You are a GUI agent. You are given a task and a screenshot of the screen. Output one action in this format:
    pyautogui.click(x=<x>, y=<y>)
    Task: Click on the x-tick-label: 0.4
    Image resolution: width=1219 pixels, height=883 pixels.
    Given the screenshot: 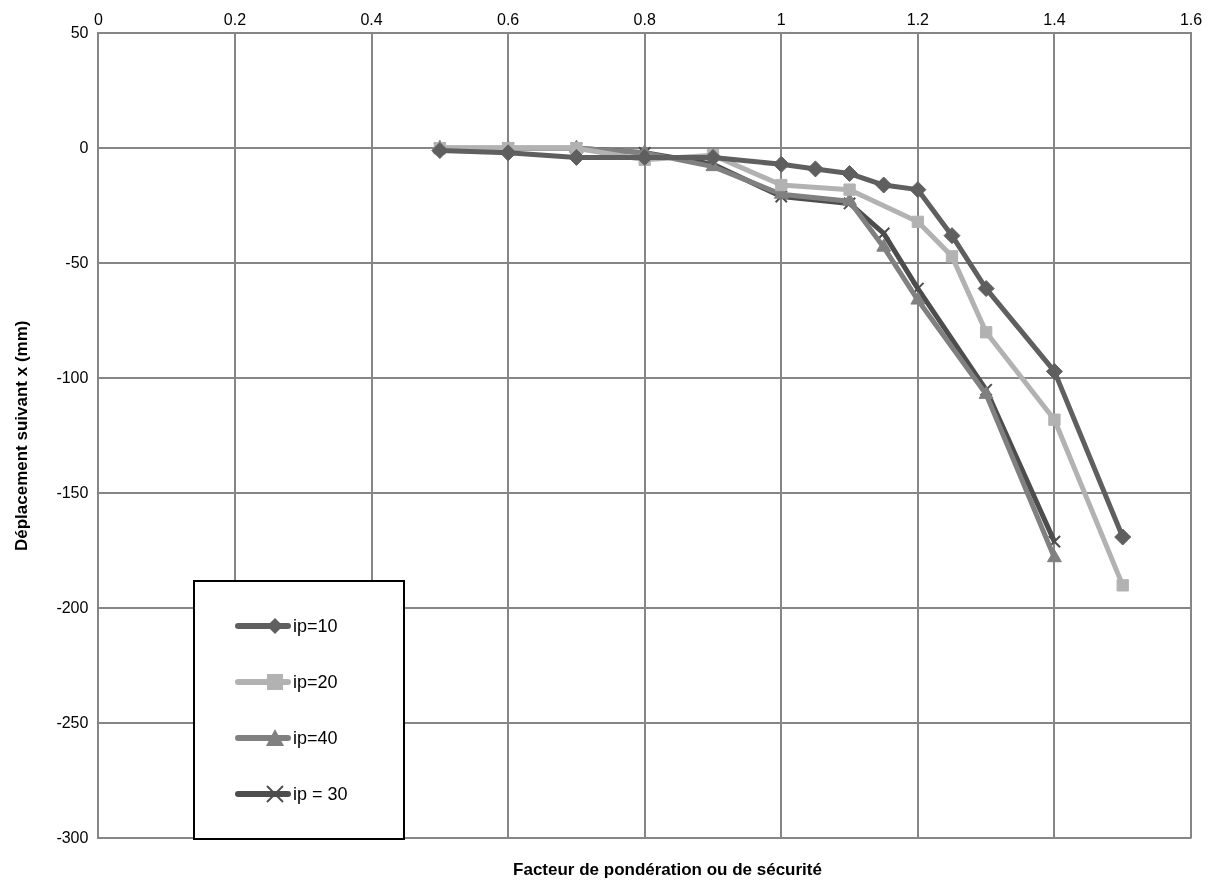 What is the action you would take?
    pyautogui.click(x=371, y=20)
    